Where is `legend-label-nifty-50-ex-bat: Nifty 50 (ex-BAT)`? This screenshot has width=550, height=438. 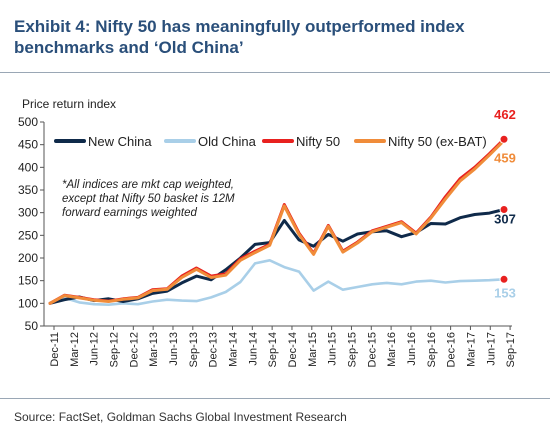
legend-label-nifty-50-ex-bat: Nifty 50 (ex-BAT) is located at coordinates (437, 141).